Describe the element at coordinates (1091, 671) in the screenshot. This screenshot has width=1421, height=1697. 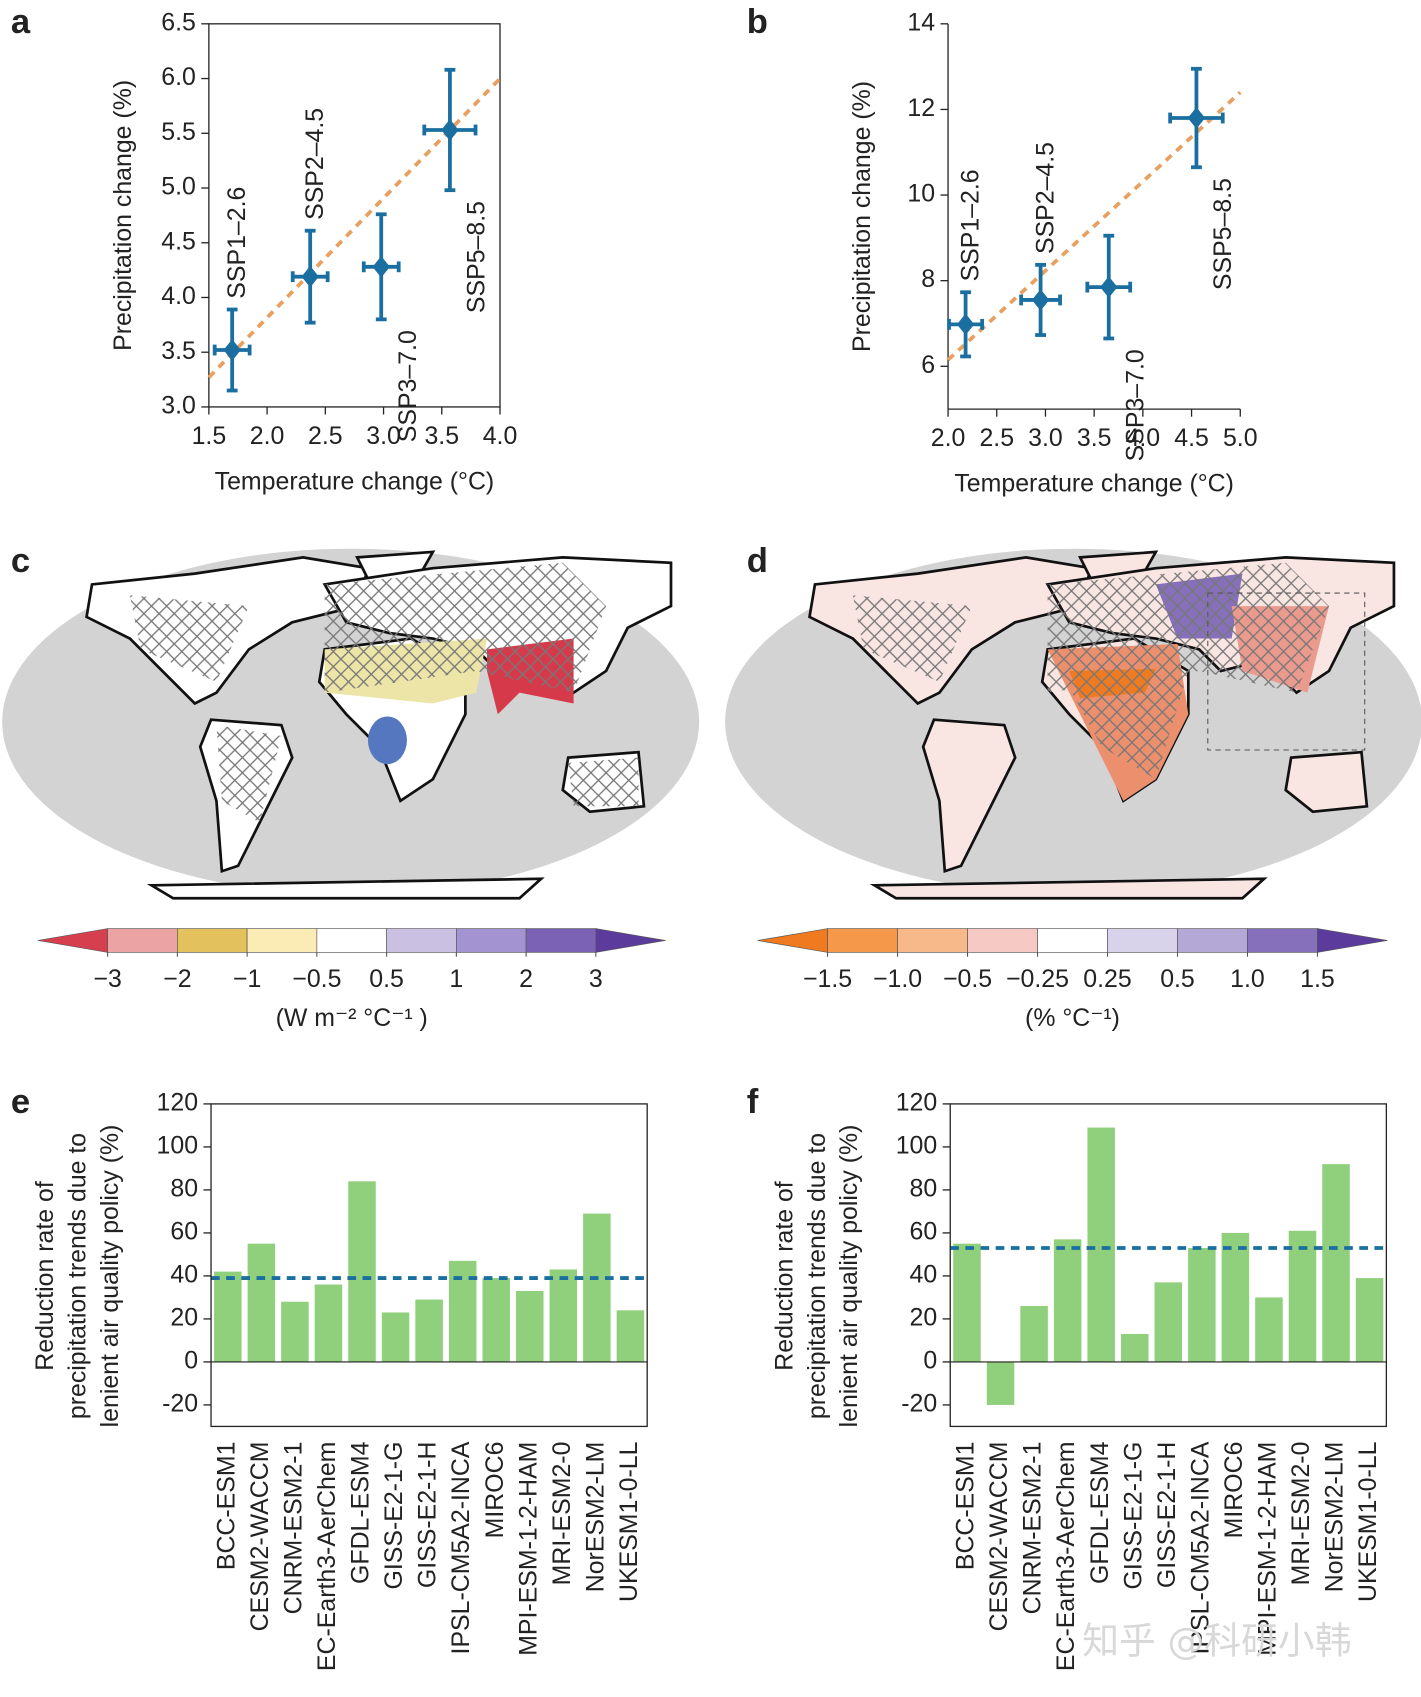
I see `hatching` at that location.